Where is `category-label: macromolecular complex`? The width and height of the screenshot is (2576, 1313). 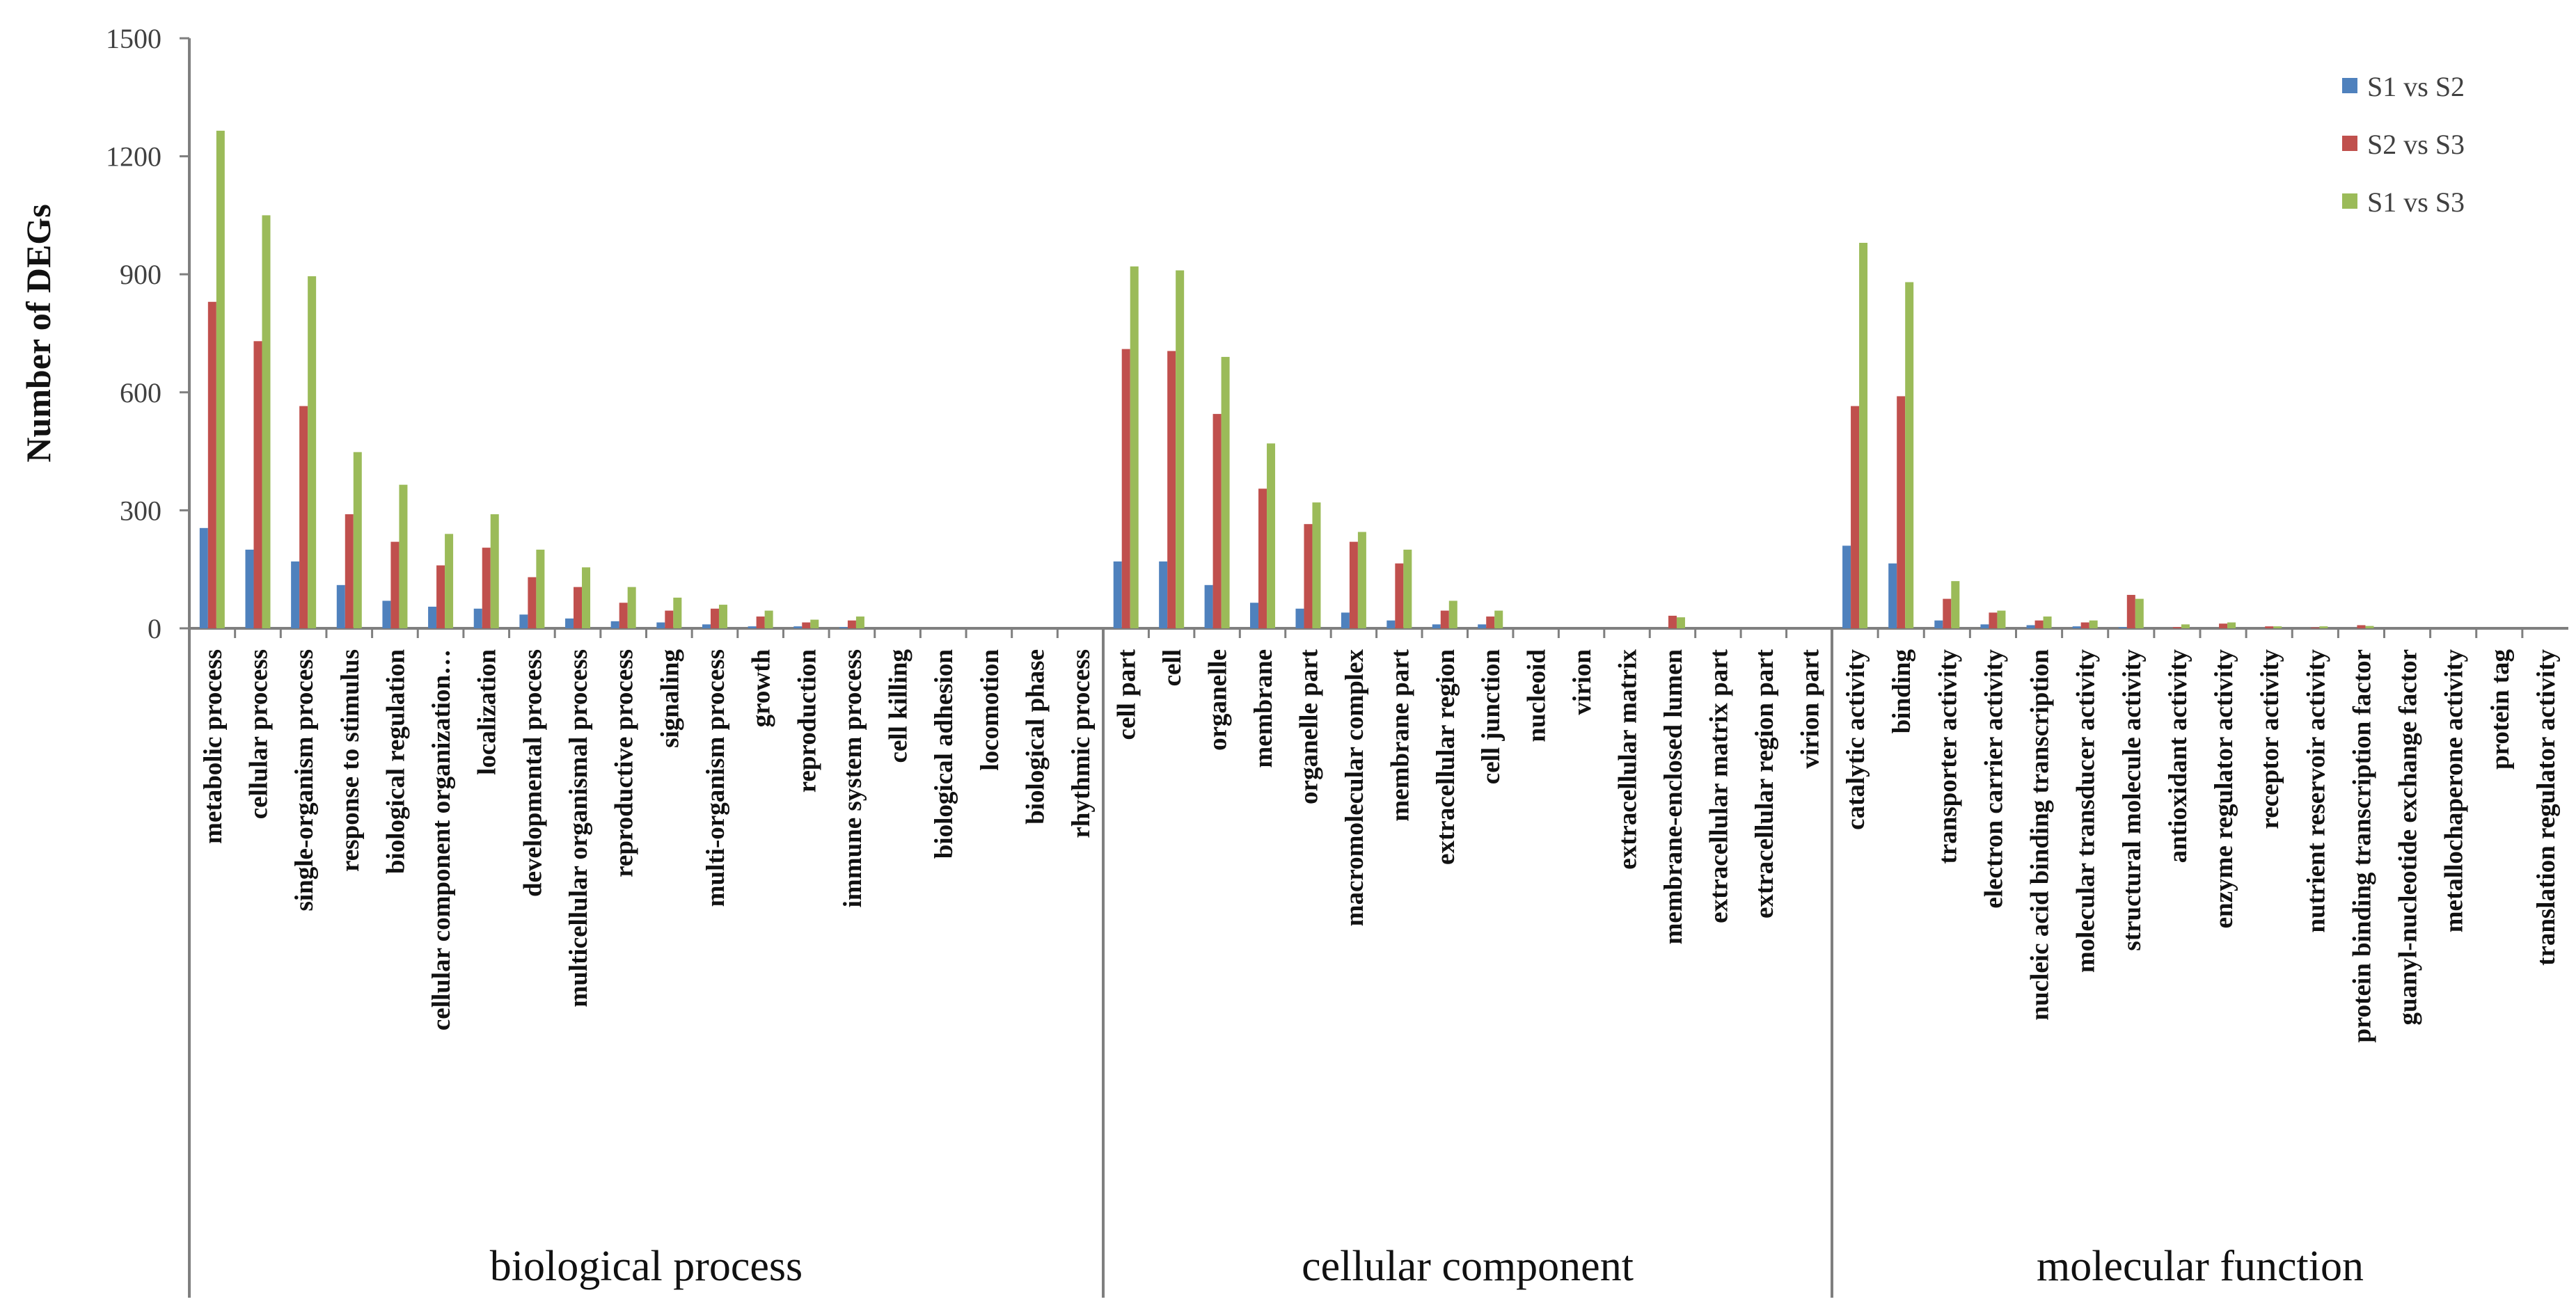 category-label: macromolecular complex is located at coordinates (1355, 788).